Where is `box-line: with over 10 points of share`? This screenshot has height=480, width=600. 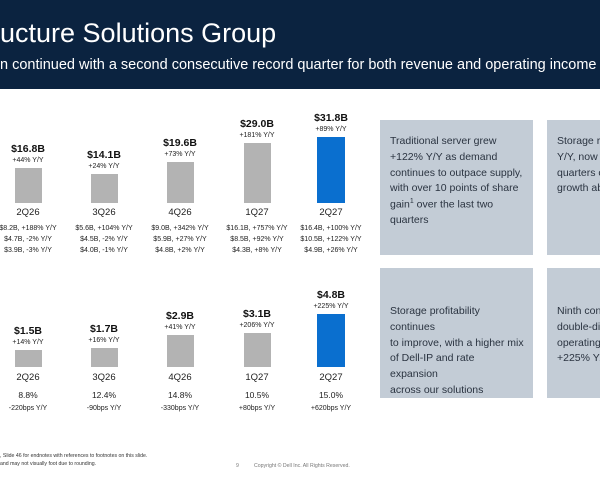 box-line: with over 10 points of share is located at coordinates (454, 188).